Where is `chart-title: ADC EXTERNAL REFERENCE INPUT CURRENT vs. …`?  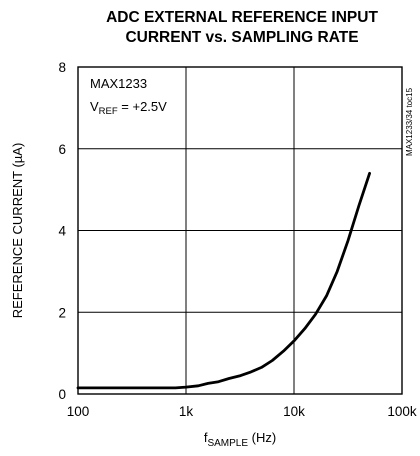
chart-title: ADC EXTERNAL REFERENCE INPUT CURRENT vs. … is located at coordinates (242, 27).